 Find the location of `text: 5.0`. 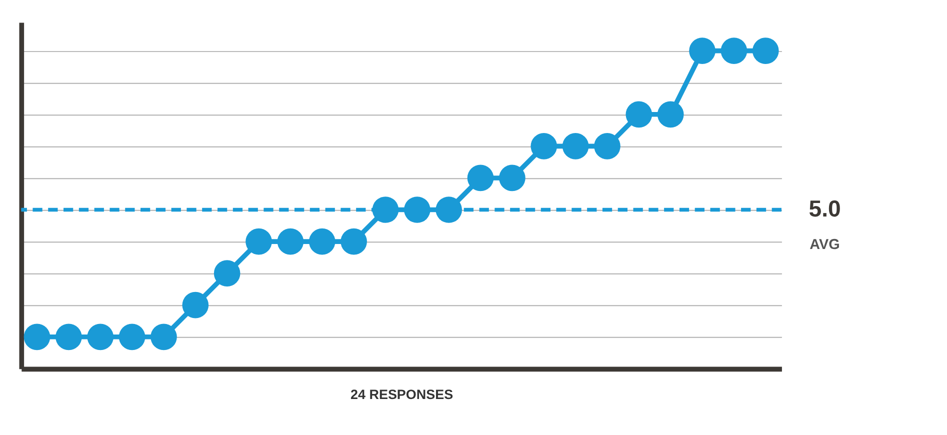

text: 5.0 is located at coordinates (824, 208).